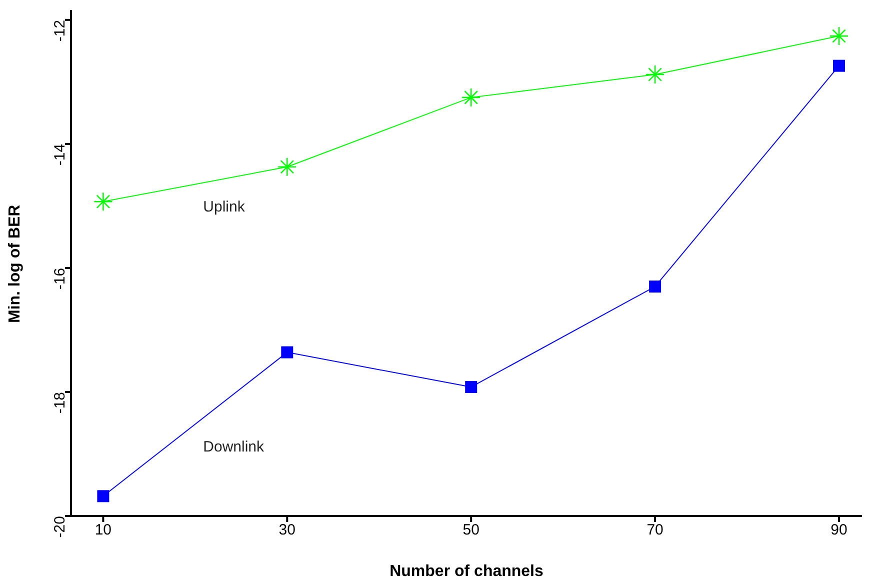 Image resolution: width=871 pixels, height=580 pixels. I want to click on x-tick-label: 30, so click(287, 530).